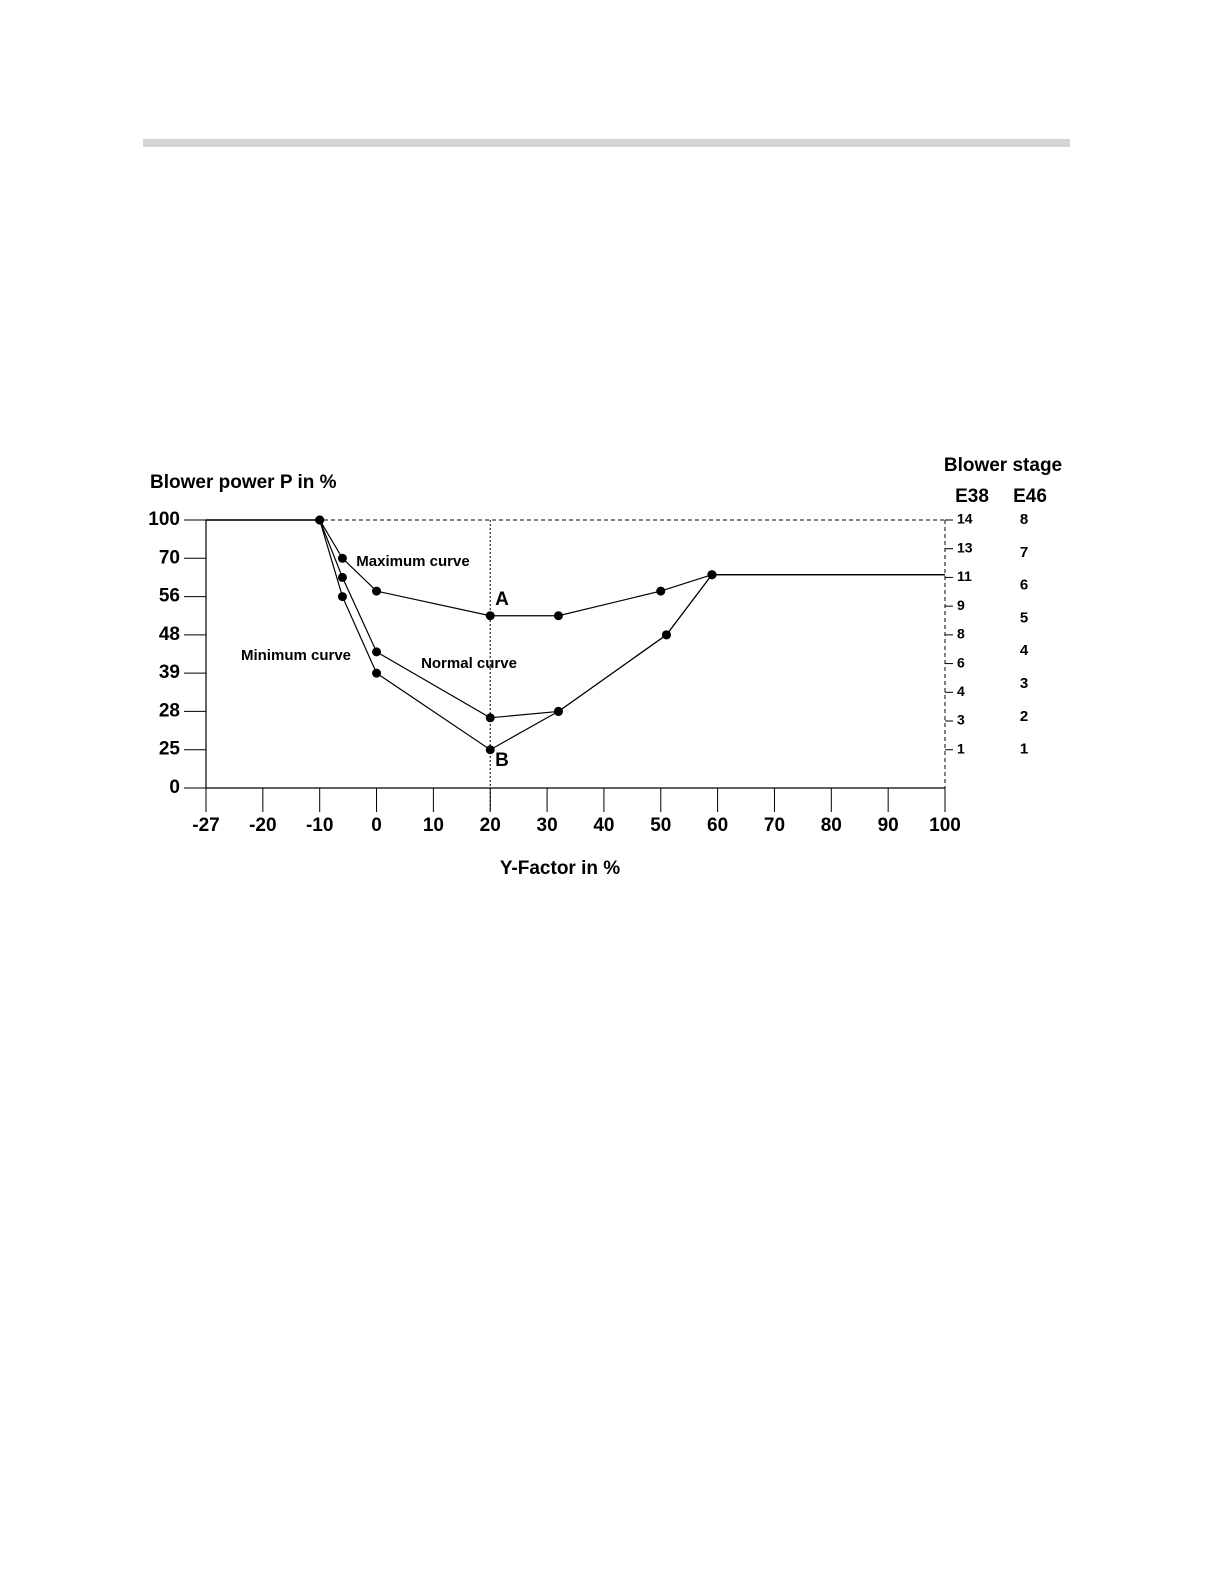 The height and width of the screenshot is (1584, 1224). Describe the element at coordinates (296, 655) in the screenshot. I see `curve-label: Minimum curve` at that location.